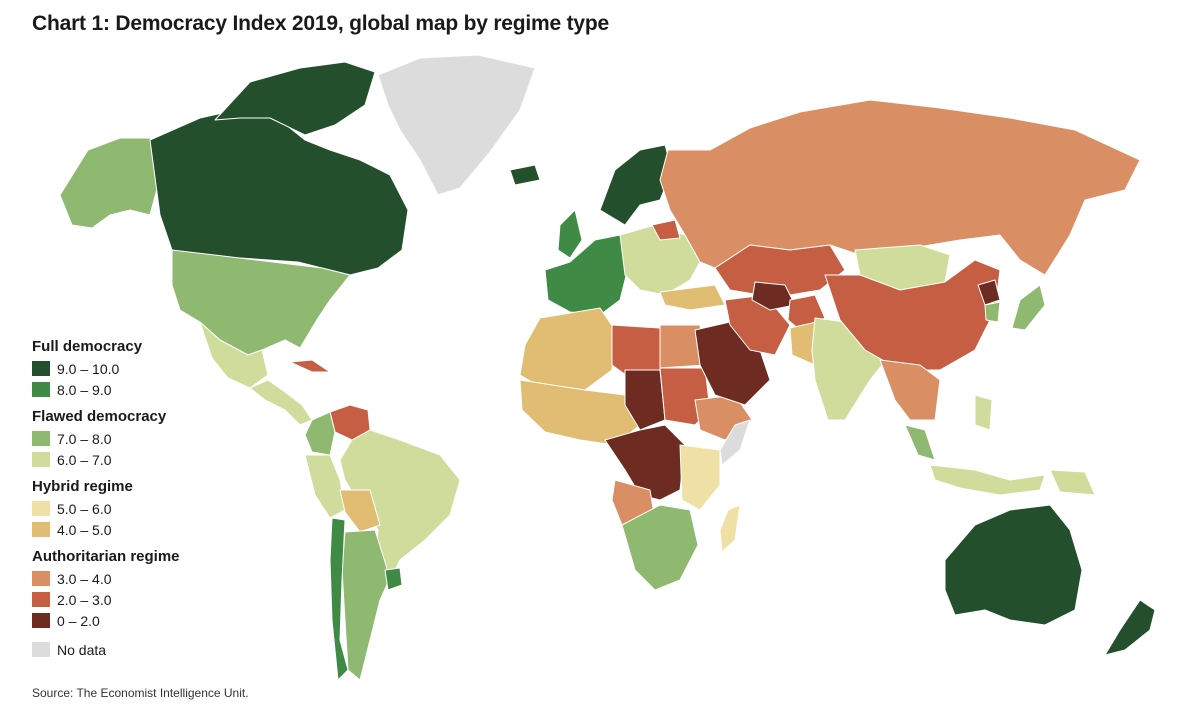 Image resolution: width=1196 pixels, height=717 pixels. Describe the element at coordinates (645, 400) in the screenshot. I see `chad-sudan-region` at that location.